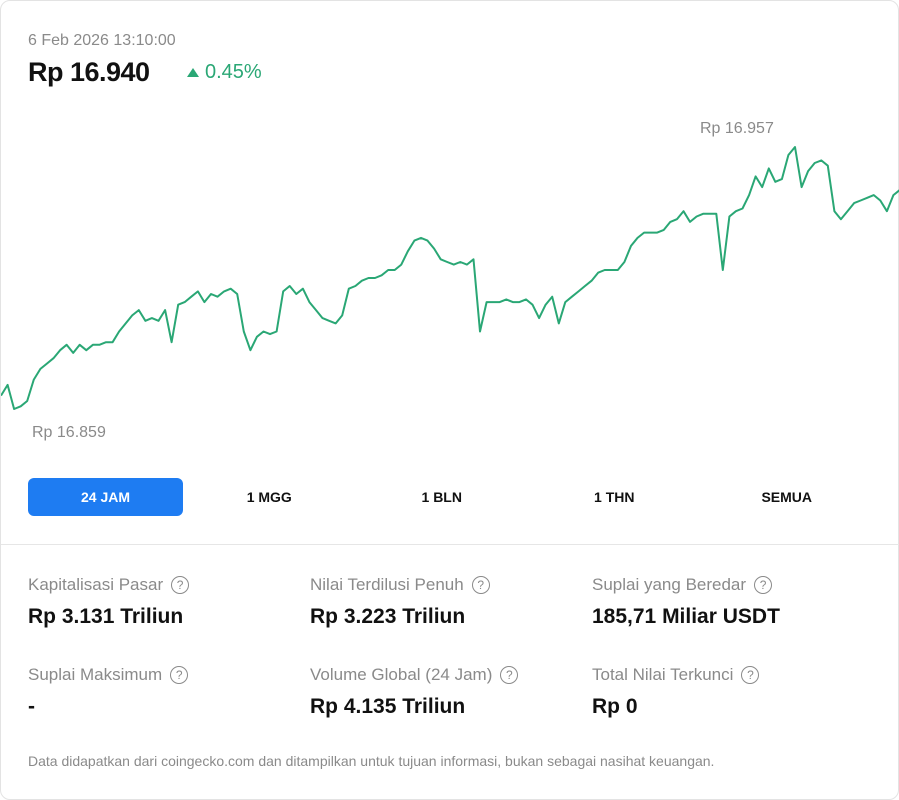 This screenshot has height=800, width=899. Describe the element at coordinates (69, 432) in the screenshot. I see `low-label: Rp 16.859` at that location.